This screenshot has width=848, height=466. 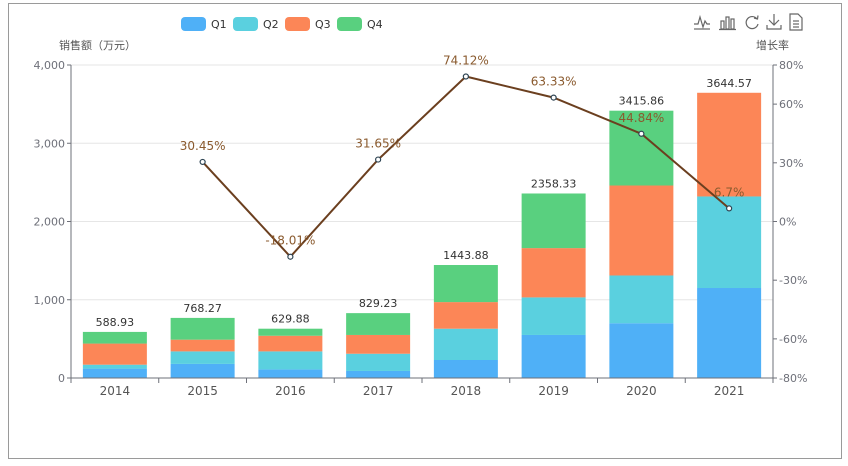 I want to click on restore-icon, so click(x=752, y=22).